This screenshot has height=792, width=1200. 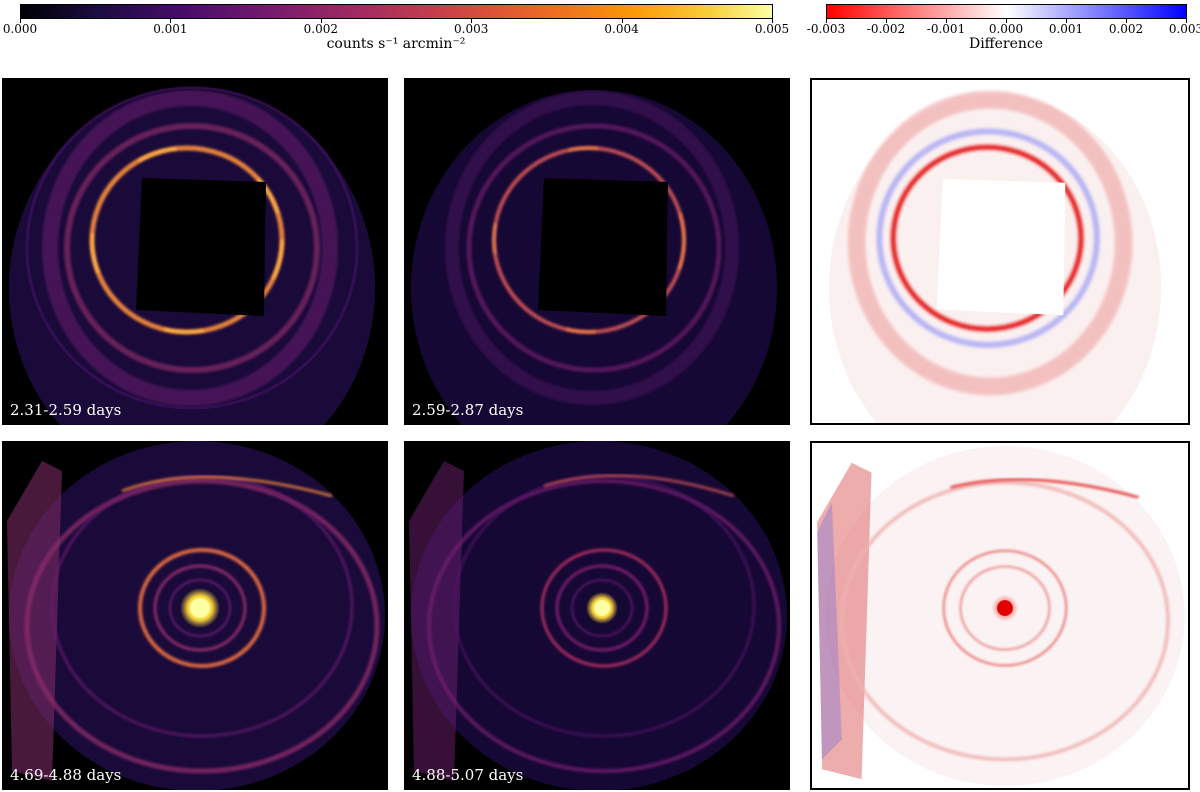 I want to click on image-panel-5: 4.88-5.07 days, so click(x=597, y=615).